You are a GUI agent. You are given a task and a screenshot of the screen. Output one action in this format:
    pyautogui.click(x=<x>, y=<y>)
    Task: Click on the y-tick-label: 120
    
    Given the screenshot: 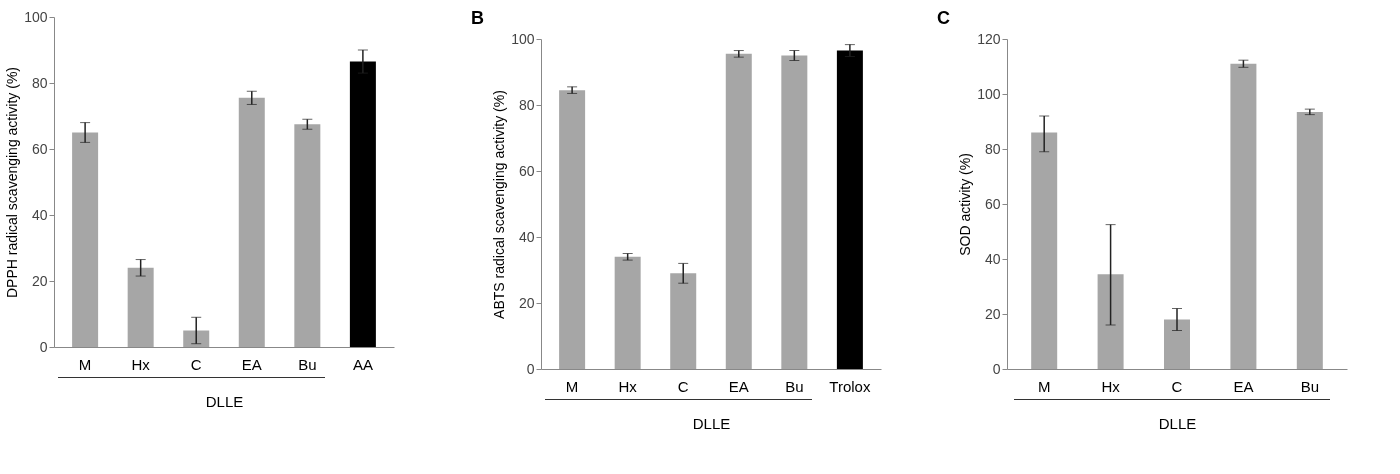 What is the action you would take?
    pyautogui.click(x=989, y=38)
    